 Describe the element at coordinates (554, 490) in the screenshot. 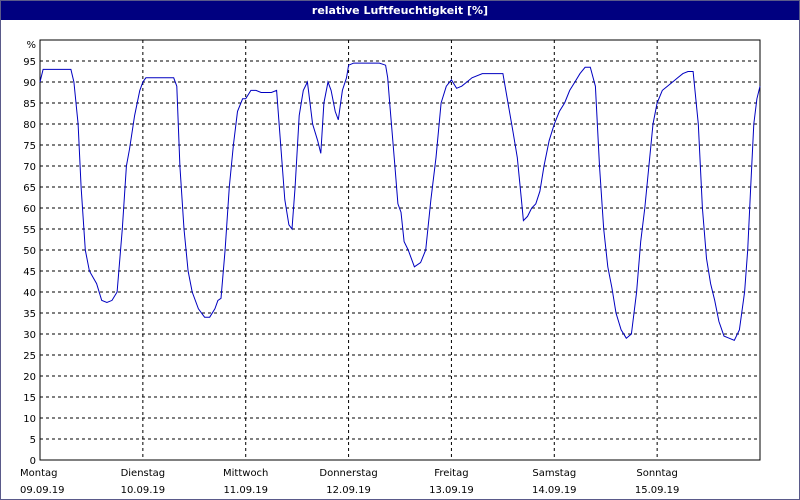

I see `x-tick-date: 14.09.19` at that location.